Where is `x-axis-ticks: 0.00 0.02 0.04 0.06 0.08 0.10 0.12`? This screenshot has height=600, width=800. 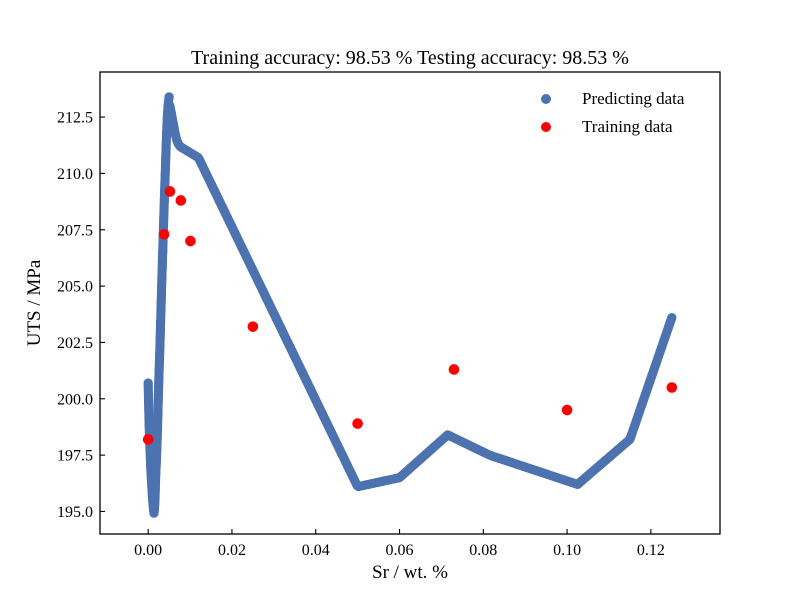
x-axis-ticks: 0.00 0.02 0.04 0.06 0.08 0.10 0.12 is located at coordinates (399, 544).